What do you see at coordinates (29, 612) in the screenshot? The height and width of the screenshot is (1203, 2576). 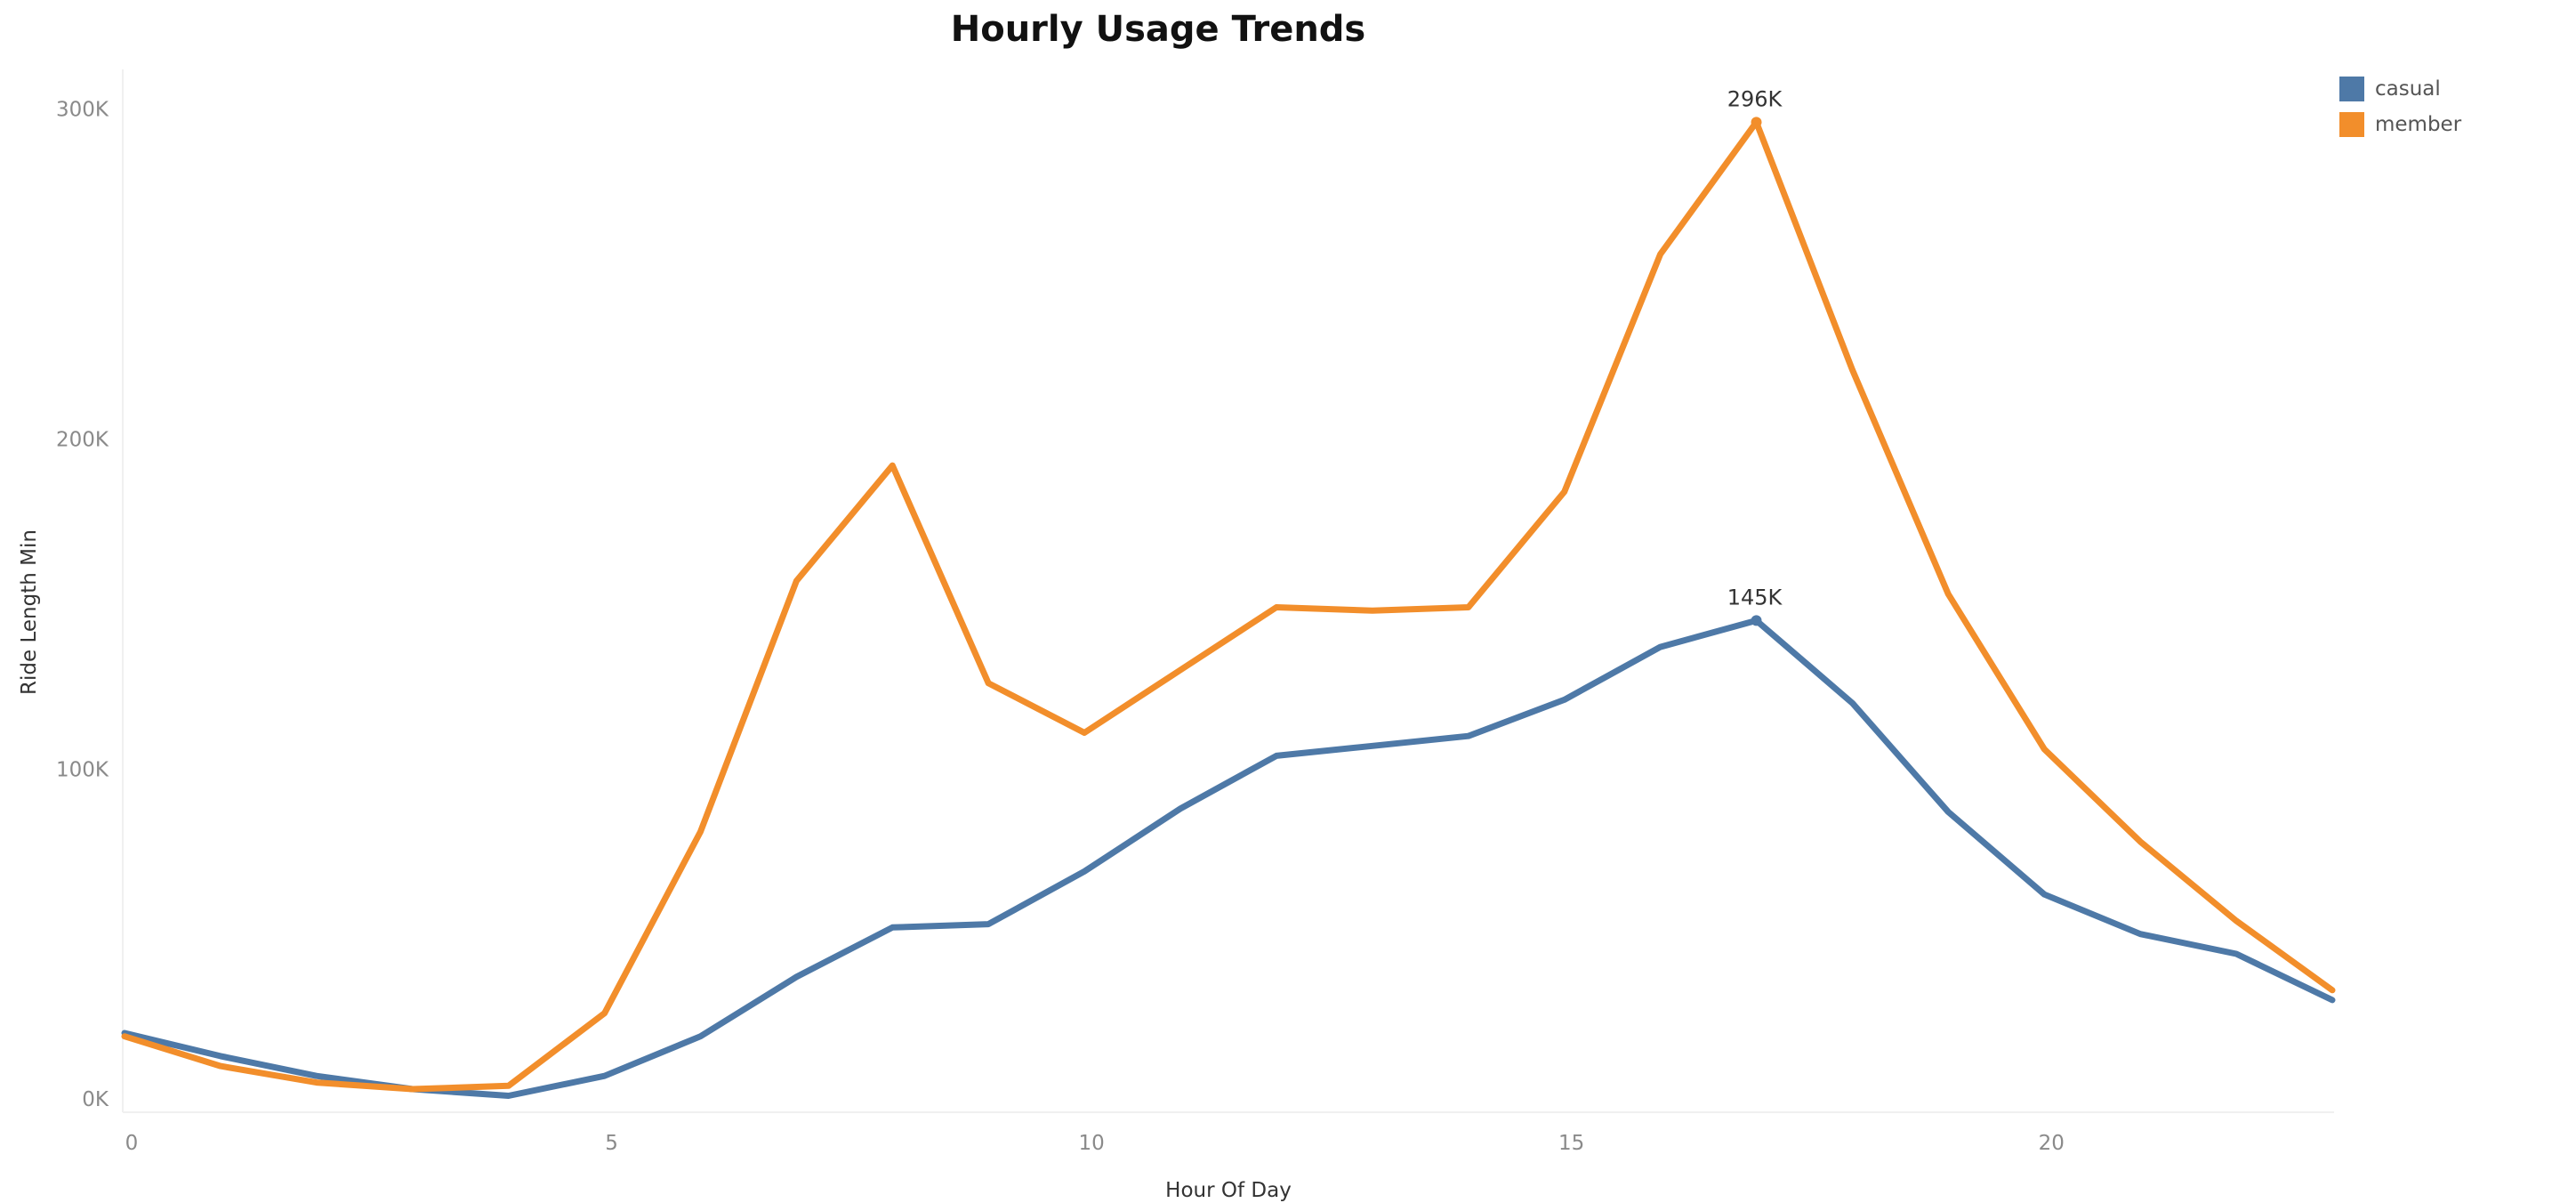 I see `y-axis-title: Ride Length Min` at bounding box center [29, 612].